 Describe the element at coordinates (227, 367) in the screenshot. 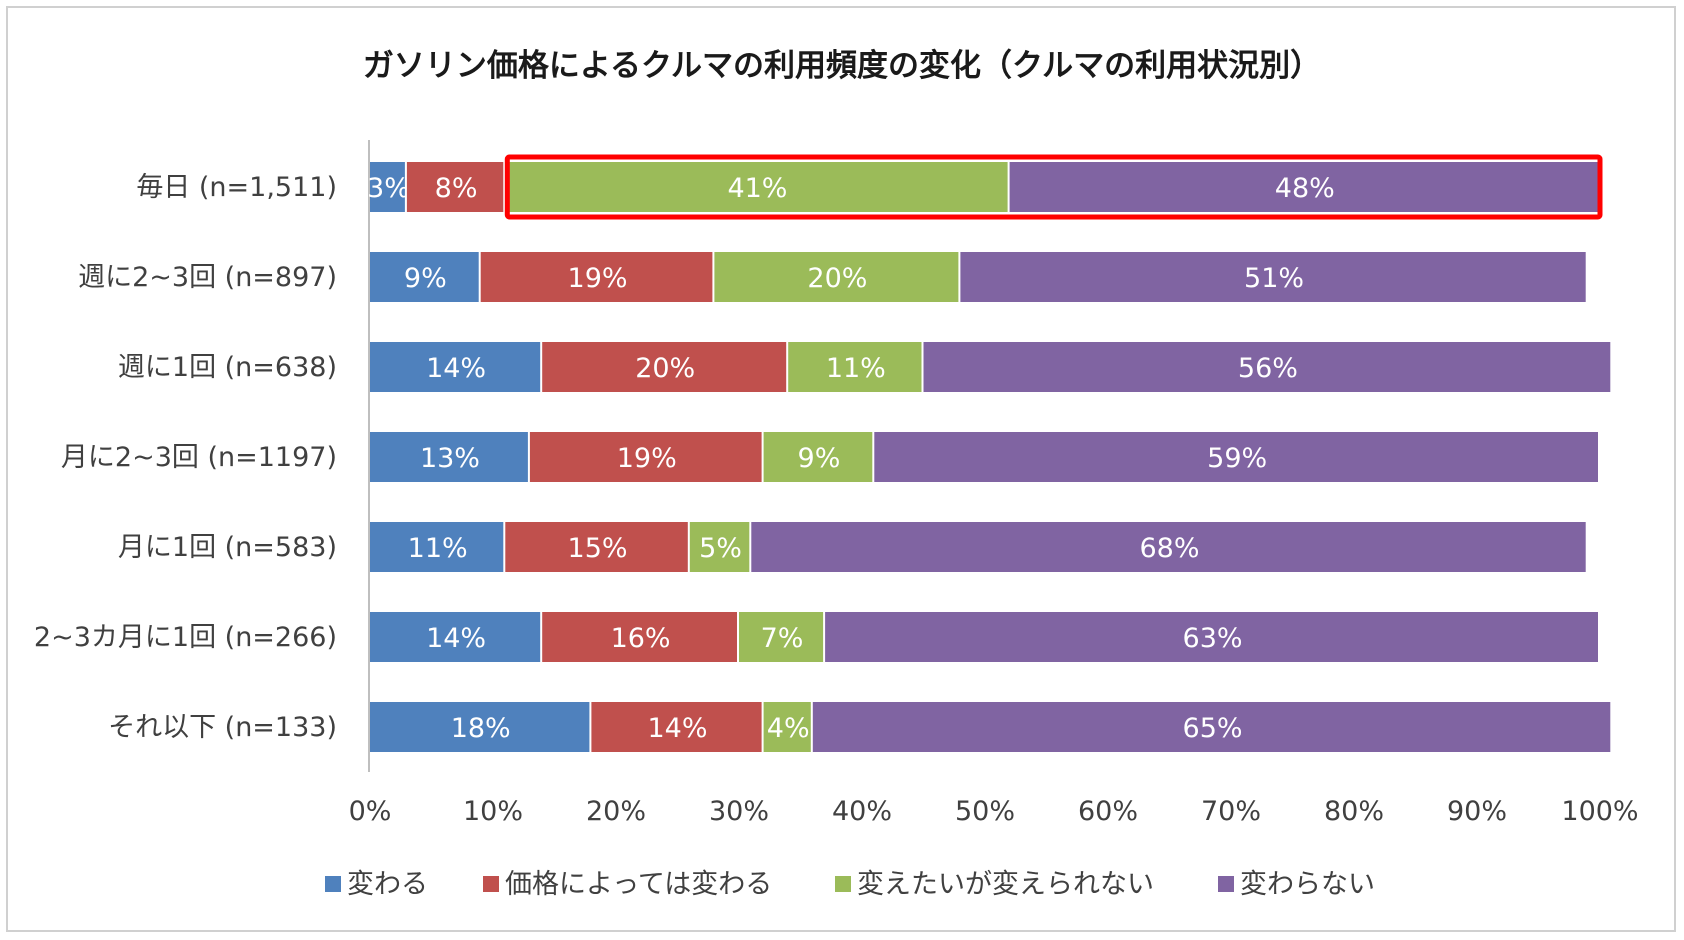

I see `category-label: 週に1回 (n=638)` at that location.